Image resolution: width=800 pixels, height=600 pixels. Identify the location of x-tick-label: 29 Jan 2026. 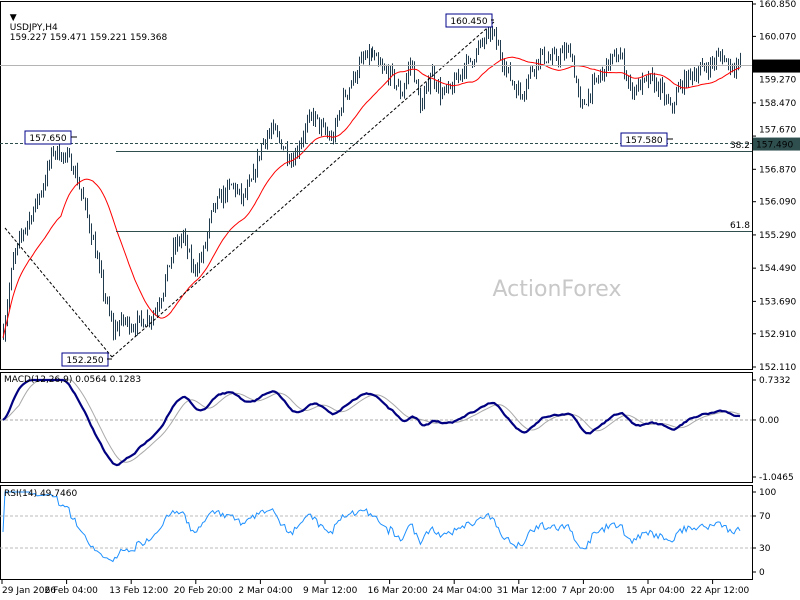
(29, 591).